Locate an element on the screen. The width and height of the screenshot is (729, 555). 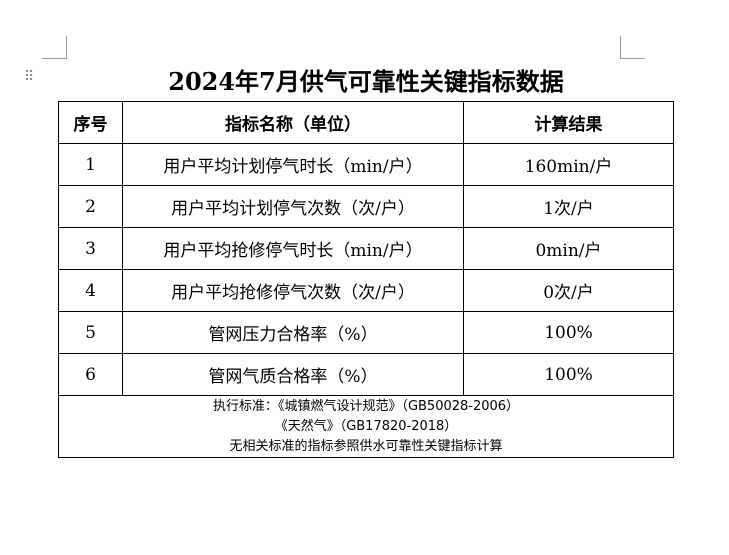
table-header-row: 序号 指标名称（单位） 计算结果 is located at coordinates (366, 122).